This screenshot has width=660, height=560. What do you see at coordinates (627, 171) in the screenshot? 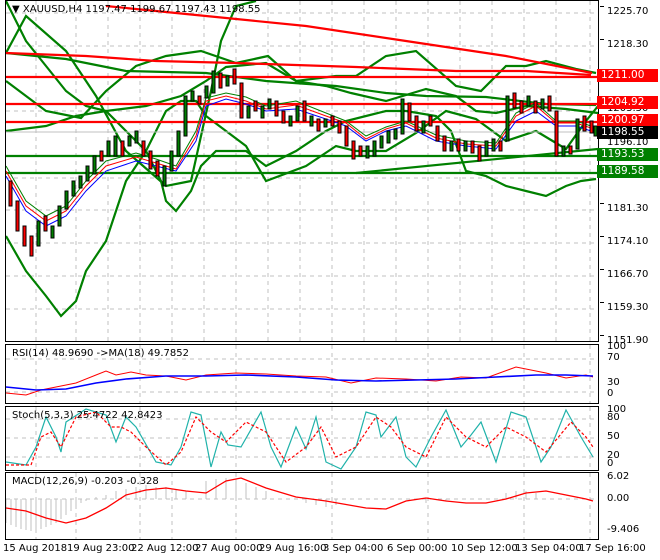
I see `price-tag-support-2: 1189.58` at bounding box center [627, 171].